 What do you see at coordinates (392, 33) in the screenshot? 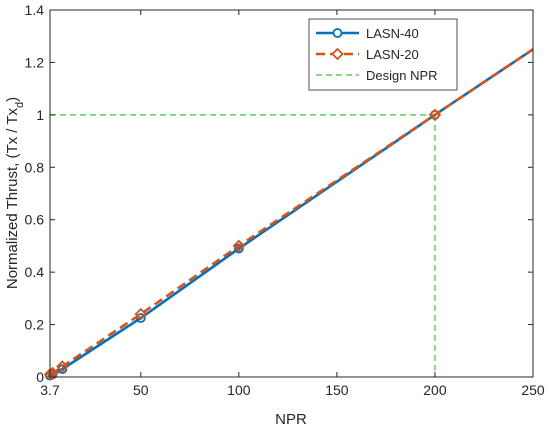
I see `legend-label-0: LASN-40` at bounding box center [392, 33].